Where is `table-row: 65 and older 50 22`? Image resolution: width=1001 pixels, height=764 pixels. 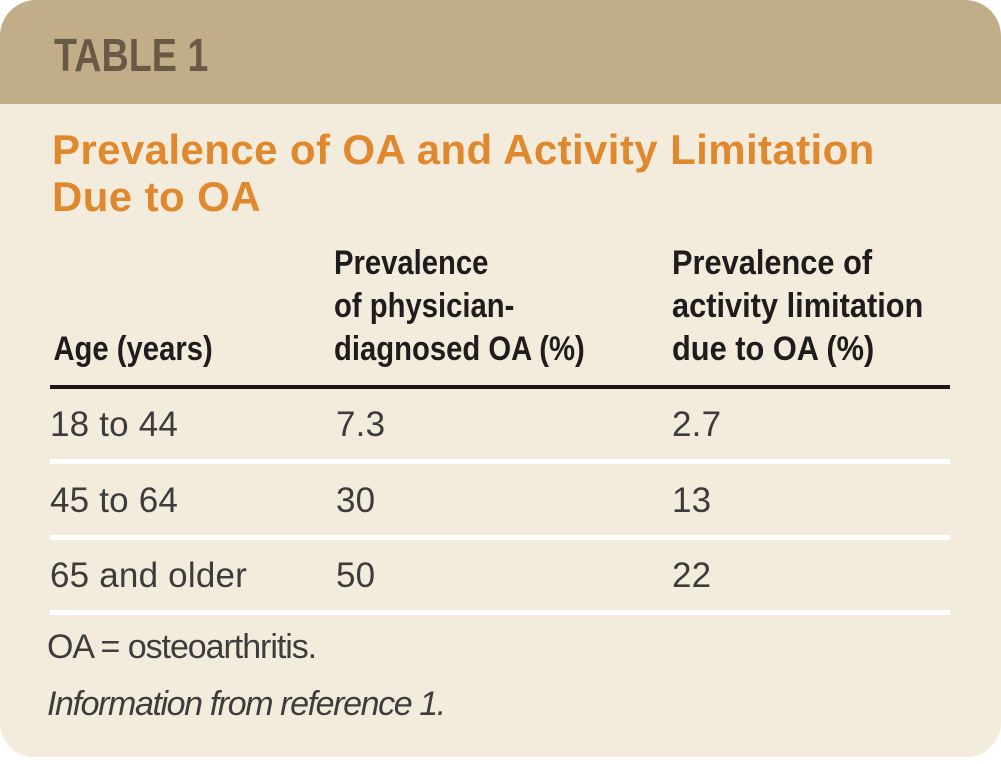
table-row: 65 and older 50 22 is located at coordinates (500, 577).